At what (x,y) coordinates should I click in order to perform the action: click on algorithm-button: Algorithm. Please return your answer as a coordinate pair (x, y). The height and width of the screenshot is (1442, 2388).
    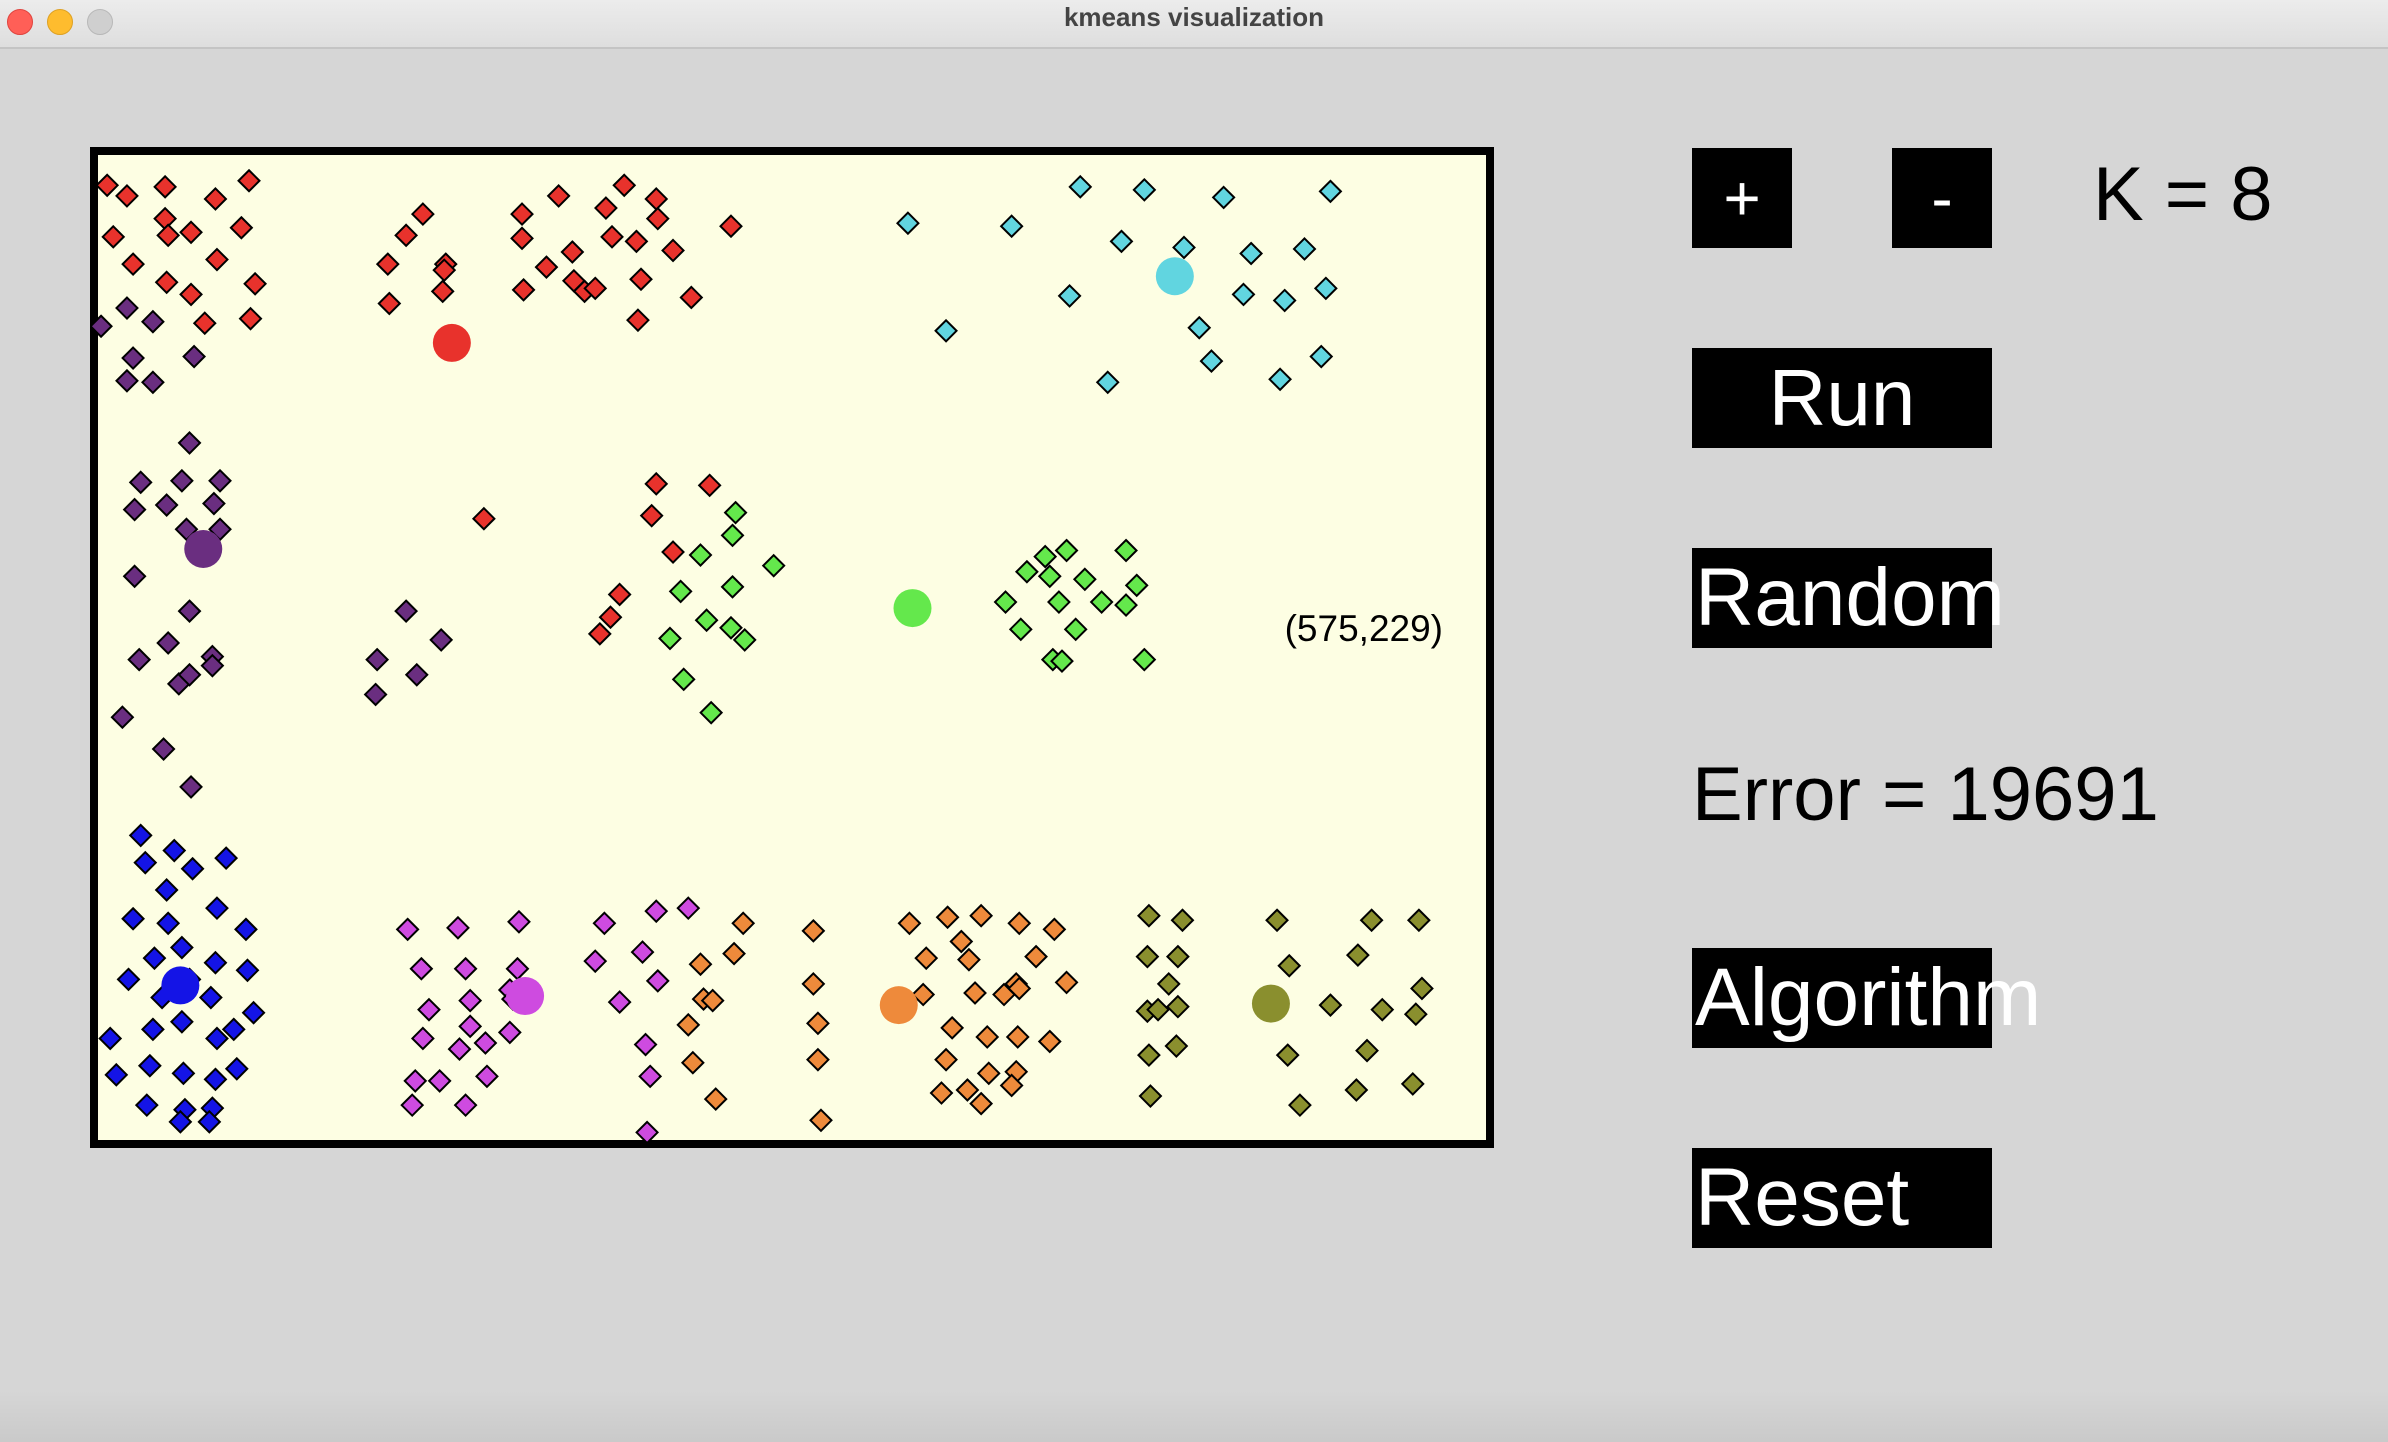
    Looking at the image, I should click on (1866, 998).